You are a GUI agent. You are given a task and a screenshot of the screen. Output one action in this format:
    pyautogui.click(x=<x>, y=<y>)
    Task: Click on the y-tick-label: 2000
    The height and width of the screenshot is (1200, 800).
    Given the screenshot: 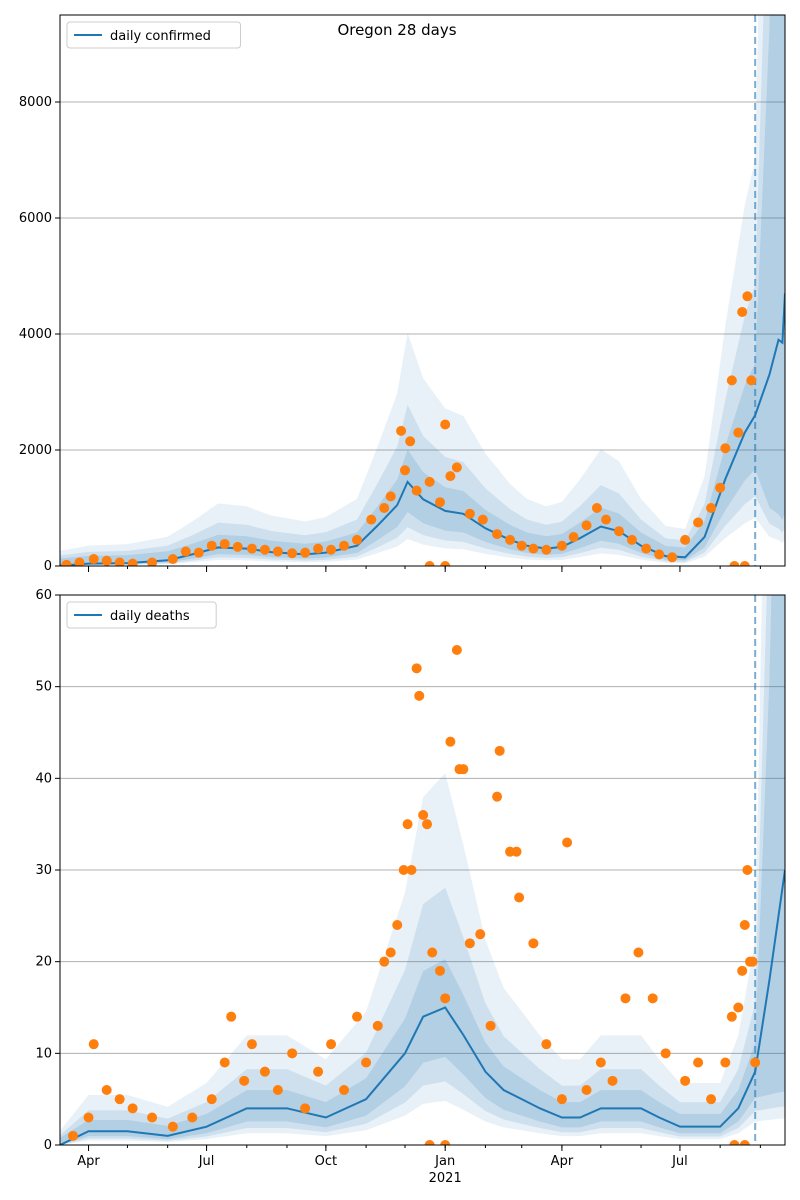 What is the action you would take?
    pyautogui.click(x=35, y=450)
    